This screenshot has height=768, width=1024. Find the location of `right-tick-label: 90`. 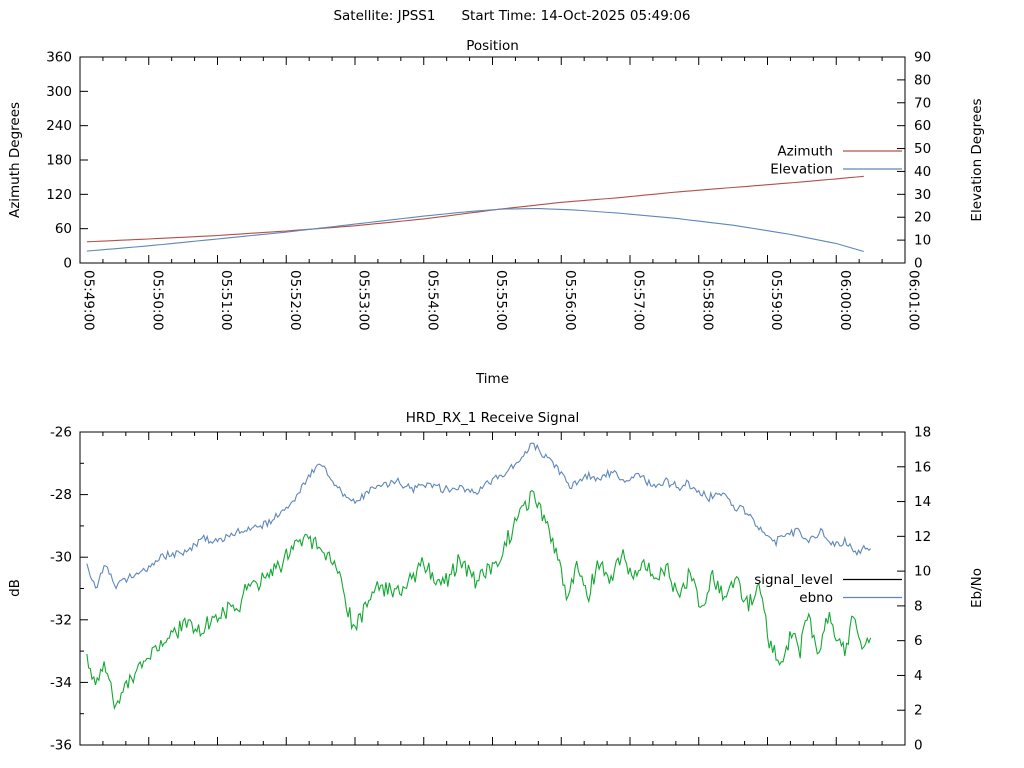

right-tick-label: 90 is located at coordinates (922, 58).